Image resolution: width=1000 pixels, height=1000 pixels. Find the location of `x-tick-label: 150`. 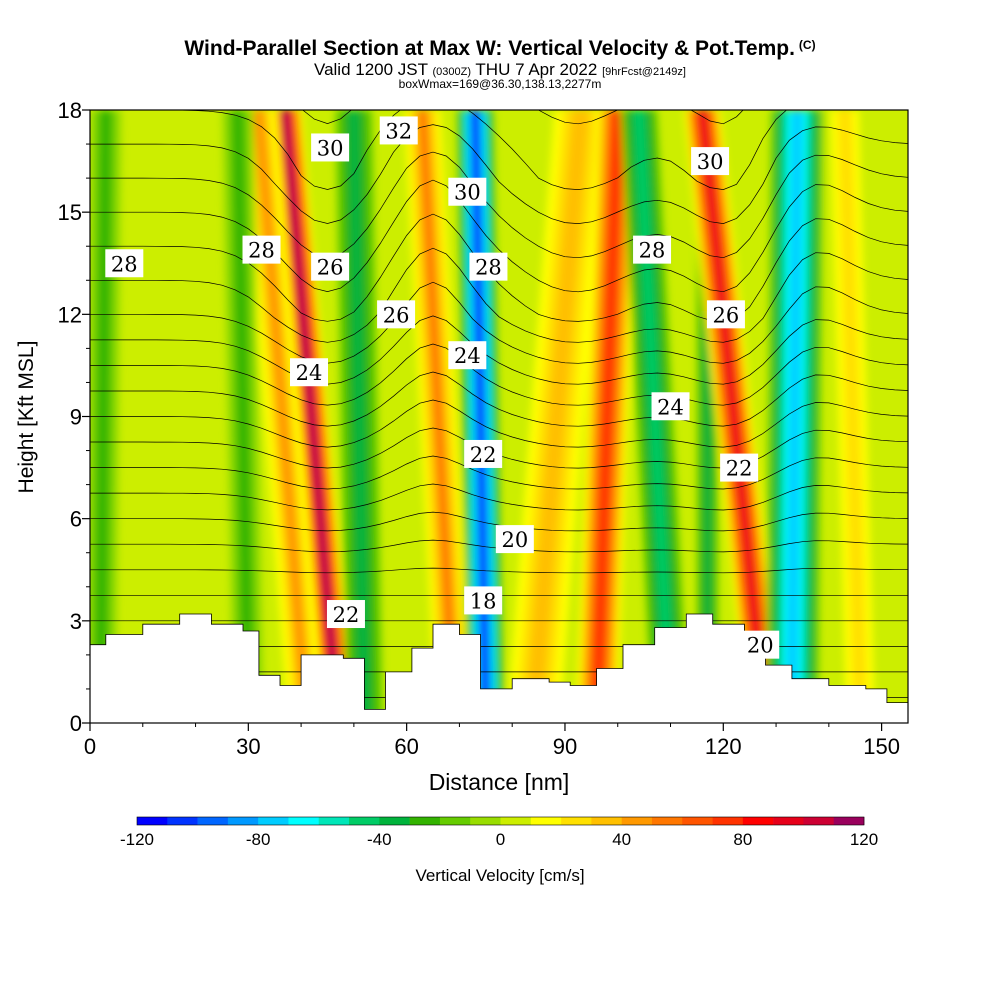

x-tick-label: 150 is located at coordinates (881, 746).